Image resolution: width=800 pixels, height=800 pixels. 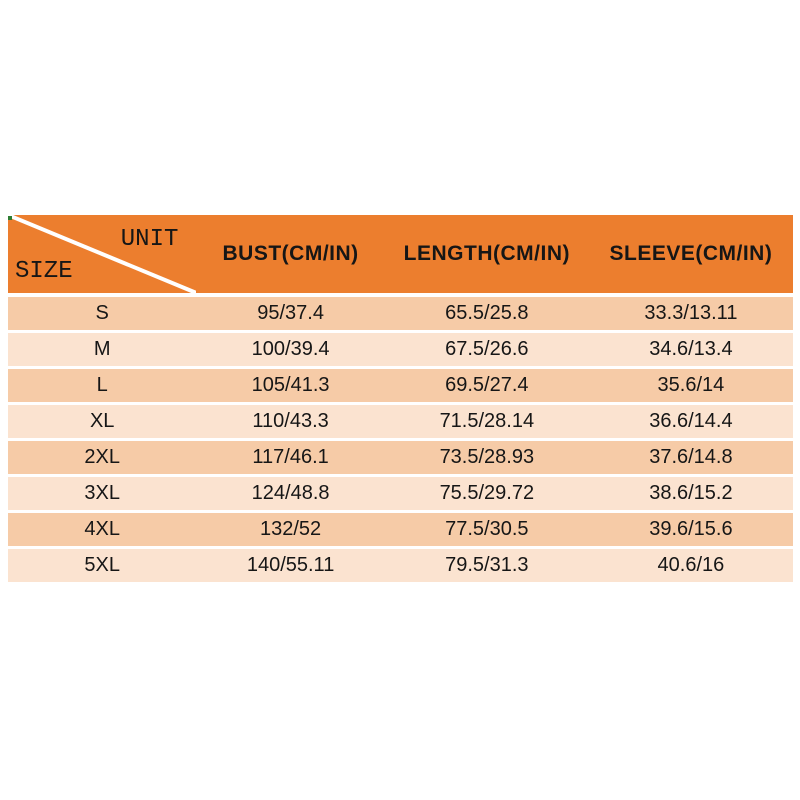 What do you see at coordinates (102, 349) in the screenshot?
I see `size-cell: M` at bounding box center [102, 349].